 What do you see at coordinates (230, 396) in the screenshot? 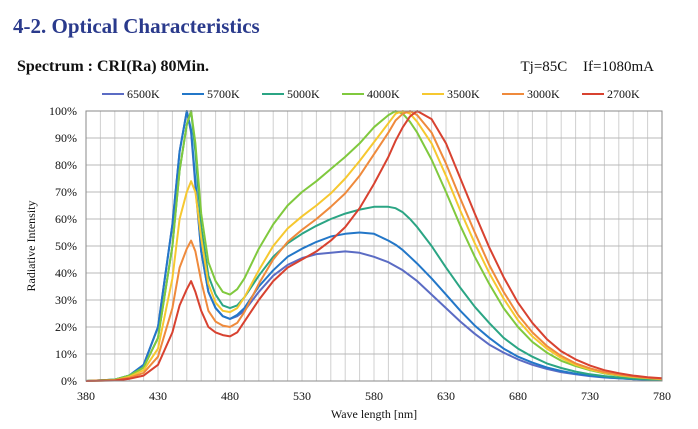
I see `x-tick-label: 480` at bounding box center [230, 396].